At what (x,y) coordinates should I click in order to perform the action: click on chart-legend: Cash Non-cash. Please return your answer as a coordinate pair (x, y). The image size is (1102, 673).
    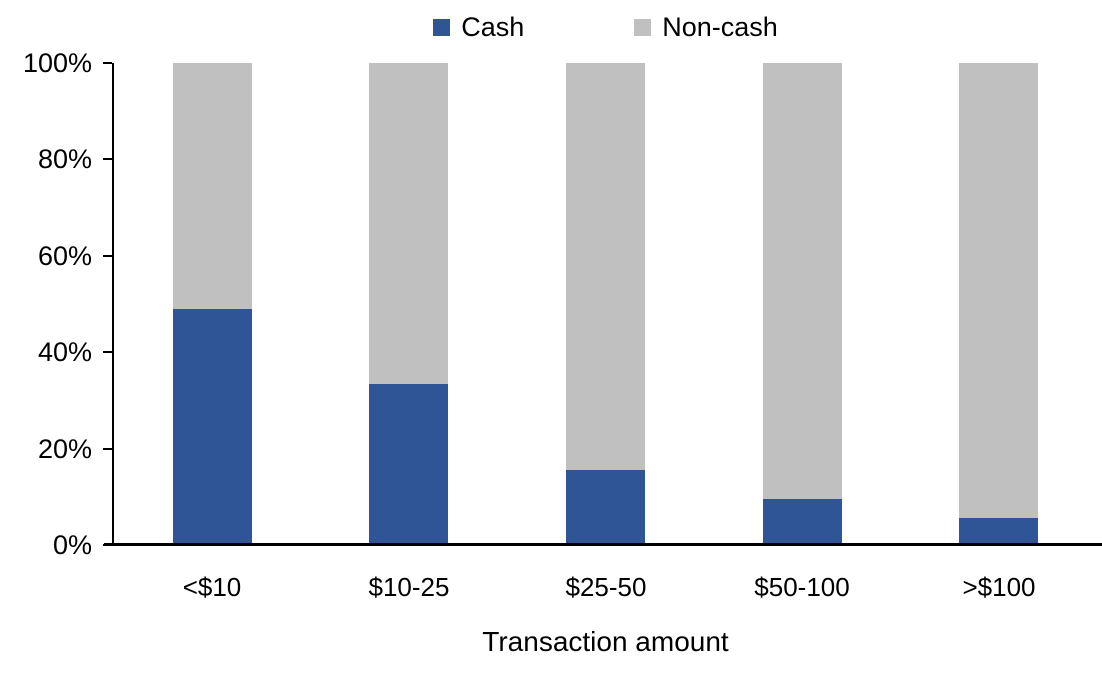
    Looking at the image, I should click on (605, 27).